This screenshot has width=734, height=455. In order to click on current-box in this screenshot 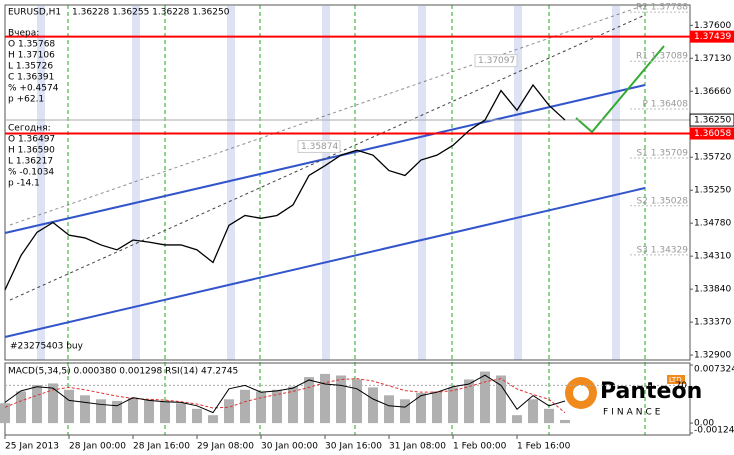, I will do `click(711, 120)`.